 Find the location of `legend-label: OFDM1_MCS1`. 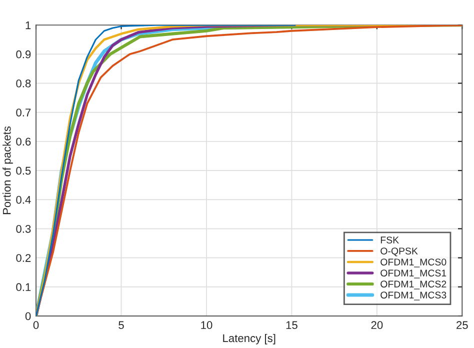

legend-label: OFDM1_MCS1 is located at coordinates (413, 274).